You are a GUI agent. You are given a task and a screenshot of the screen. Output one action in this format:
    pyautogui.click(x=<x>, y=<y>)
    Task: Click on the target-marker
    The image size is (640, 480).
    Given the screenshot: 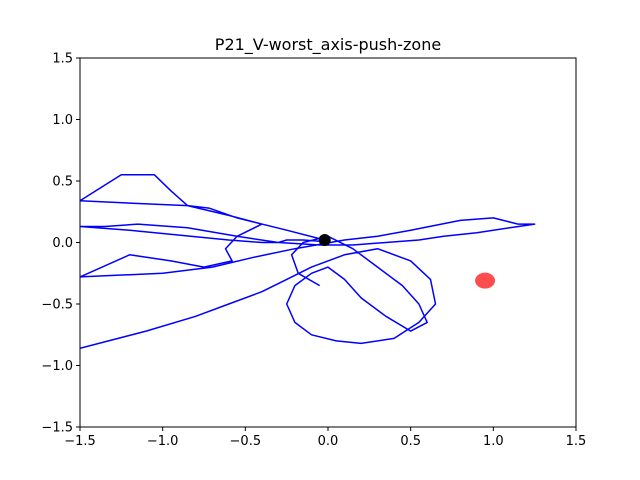 What is the action you would take?
    pyautogui.click(x=485, y=280)
    